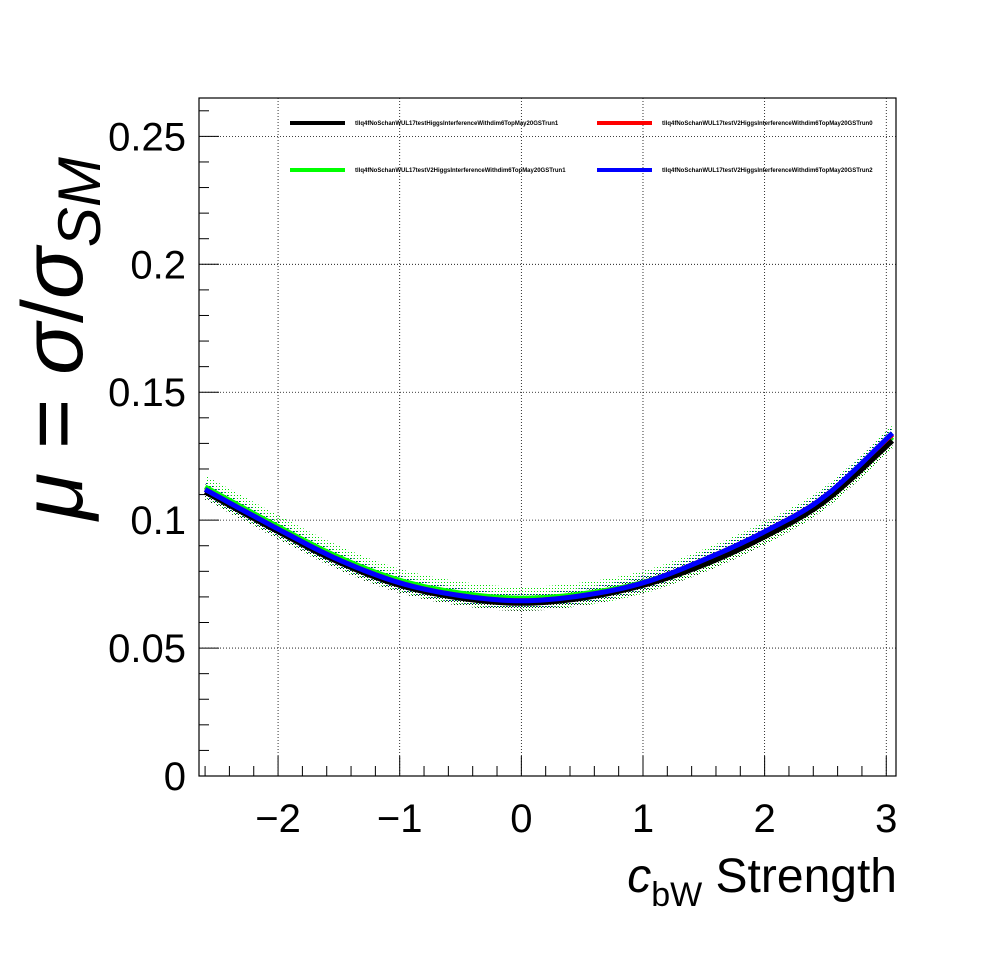 The height and width of the screenshot is (972, 996). Describe the element at coordinates (158, 265) in the screenshot. I see `y-tick-label: 0.2` at that location.